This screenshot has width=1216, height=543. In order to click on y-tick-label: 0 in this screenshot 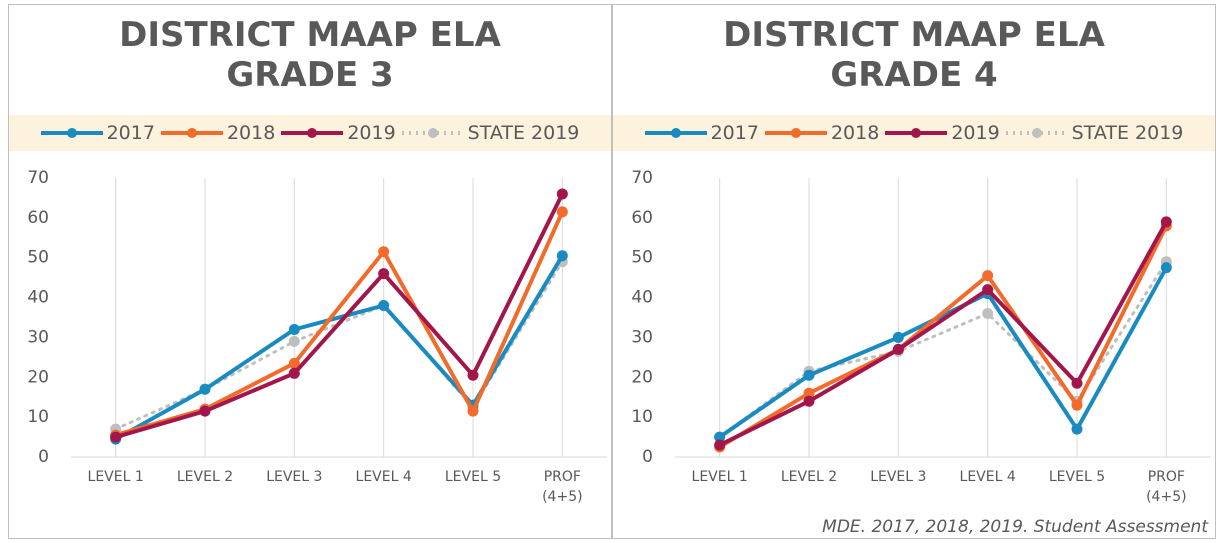, I will do `click(647, 457)`.